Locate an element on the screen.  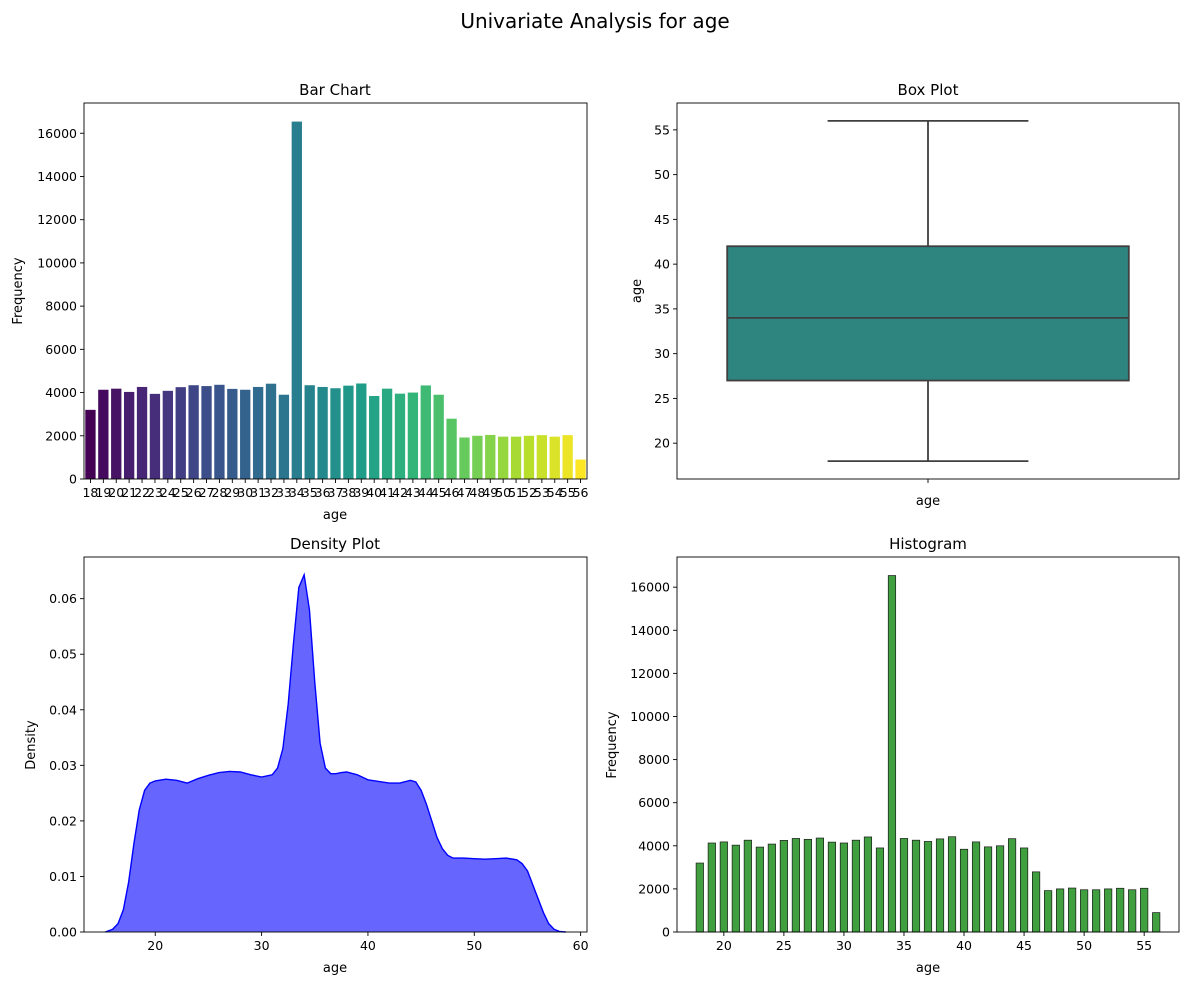
y-tick-label: 45 is located at coordinates (662, 219).